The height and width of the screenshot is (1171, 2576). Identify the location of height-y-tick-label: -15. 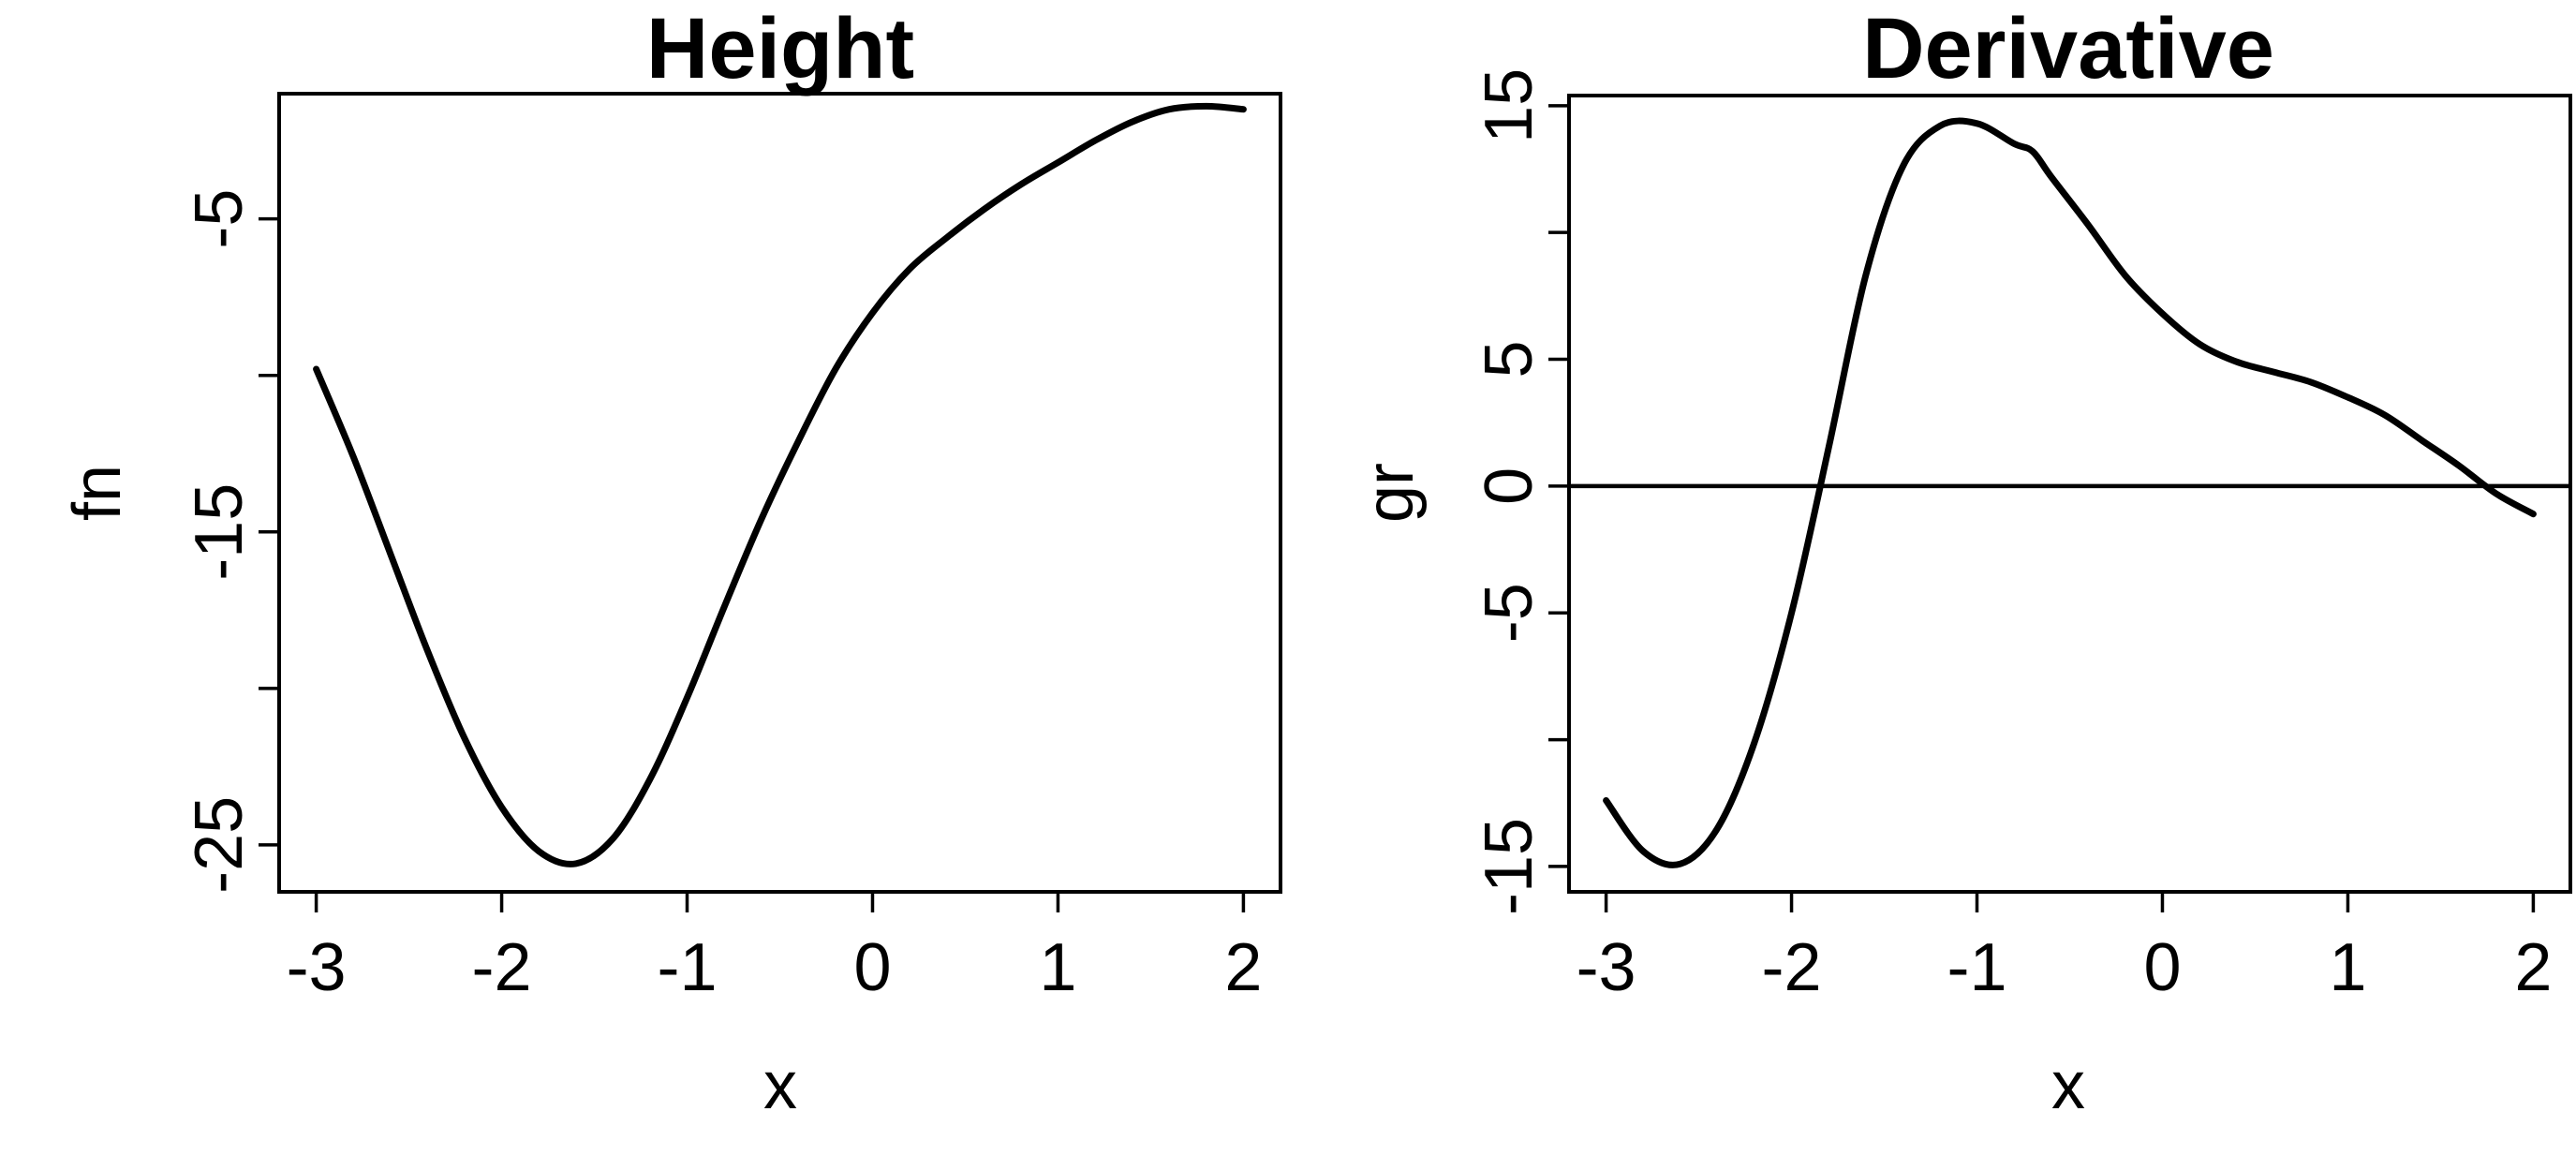
(219, 532).